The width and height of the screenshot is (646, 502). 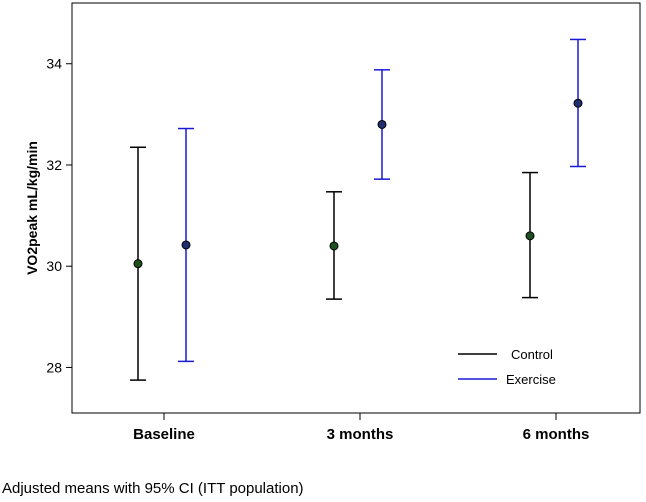 What do you see at coordinates (54, 266) in the screenshot?
I see `y-tick-label: 30` at bounding box center [54, 266].